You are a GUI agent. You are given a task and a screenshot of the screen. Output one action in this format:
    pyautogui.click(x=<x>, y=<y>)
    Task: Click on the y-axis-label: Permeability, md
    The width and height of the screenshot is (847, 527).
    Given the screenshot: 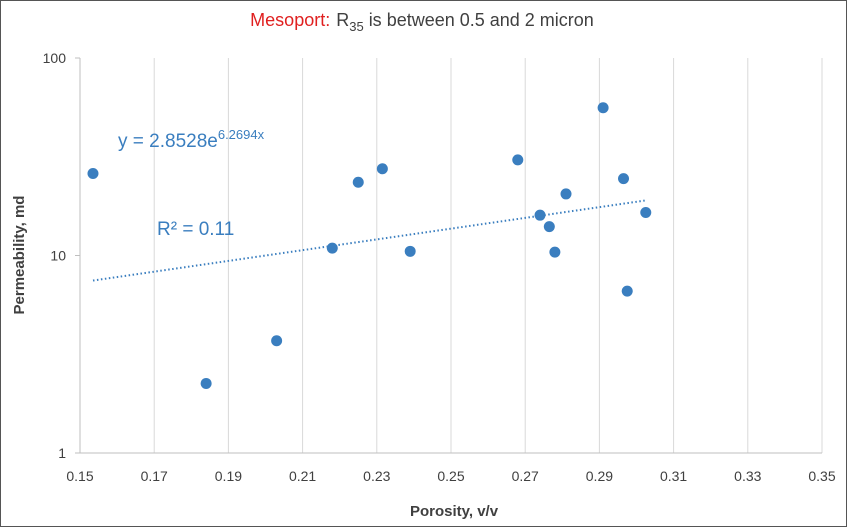 What is the action you would take?
    pyautogui.click(x=19, y=255)
    